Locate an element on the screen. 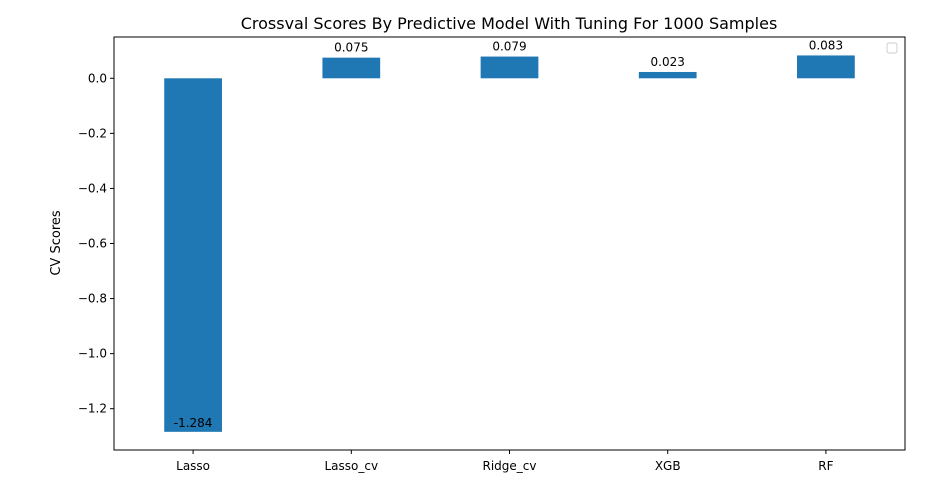 This screenshot has width=927, height=490. data-label-rf: 0.083 is located at coordinates (826, 45).